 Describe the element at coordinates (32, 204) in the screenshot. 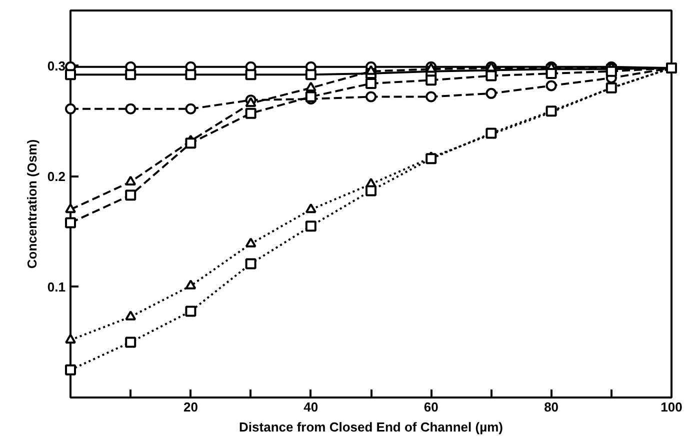

I see `y-axis-title: Concentration (Osm)` at that location.